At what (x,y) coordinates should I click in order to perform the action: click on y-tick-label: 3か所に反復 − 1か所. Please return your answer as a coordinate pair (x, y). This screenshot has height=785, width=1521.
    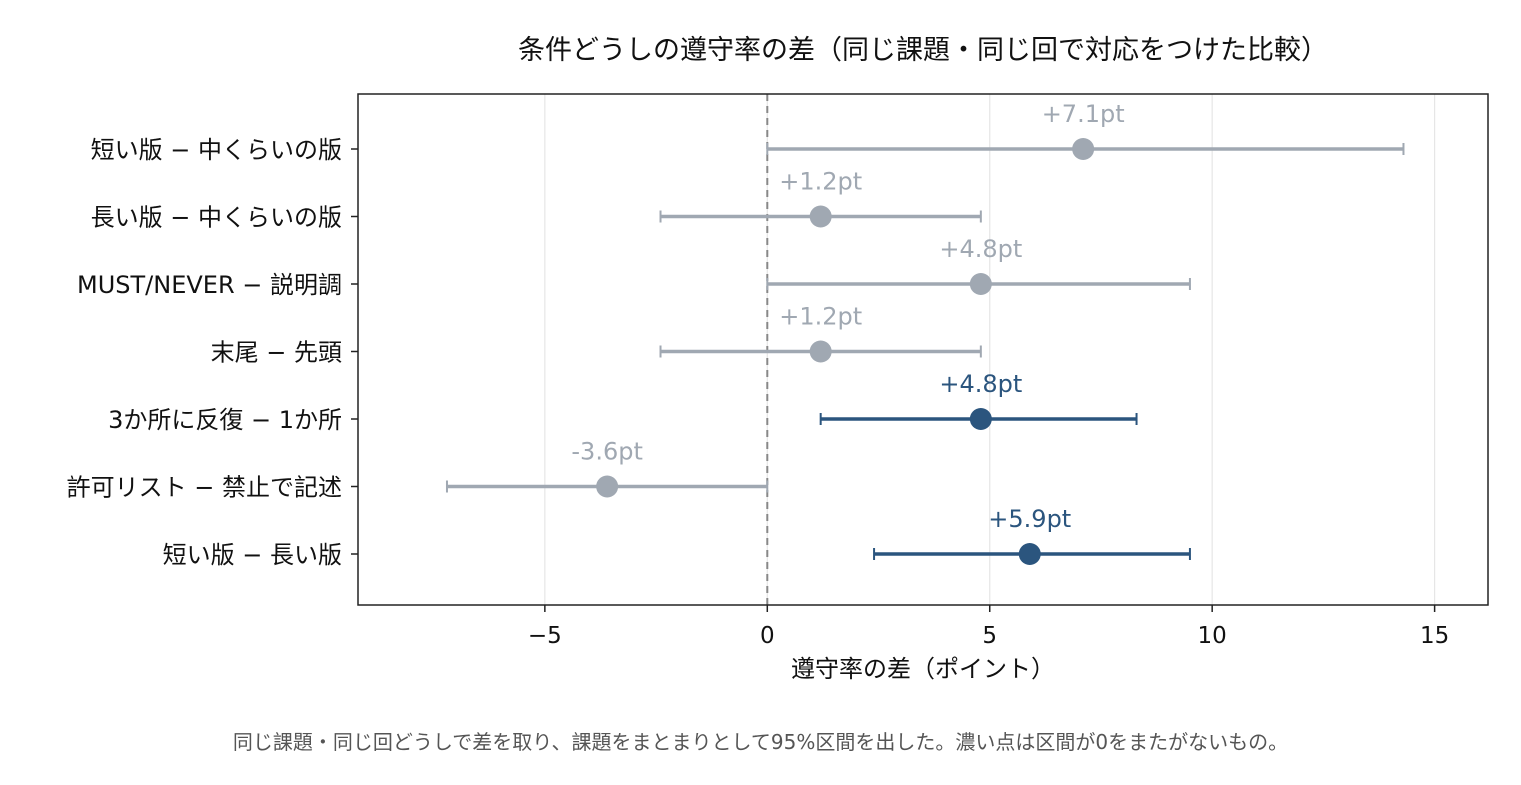
    Looking at the image, I should click on (225, 420).